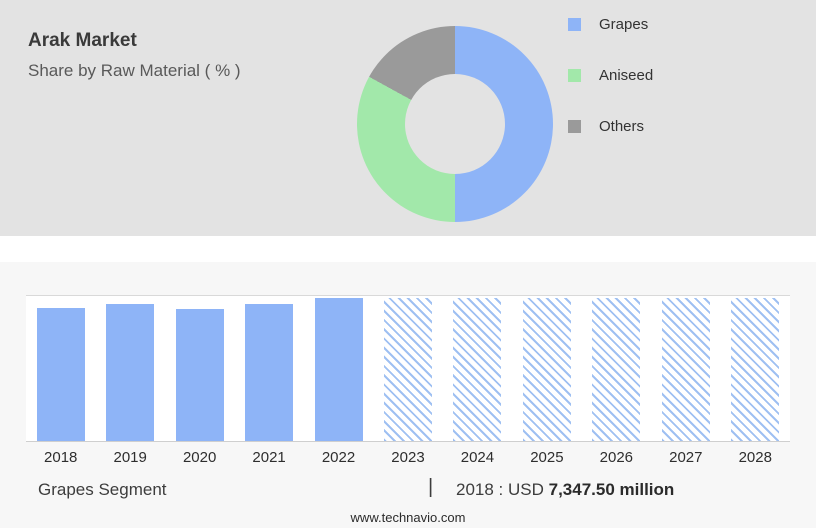 This screenshot has height=528, width=816. Describe the element at coordinates (338, 369) in the screenshot. I see `bar-historical-2022` at that location.